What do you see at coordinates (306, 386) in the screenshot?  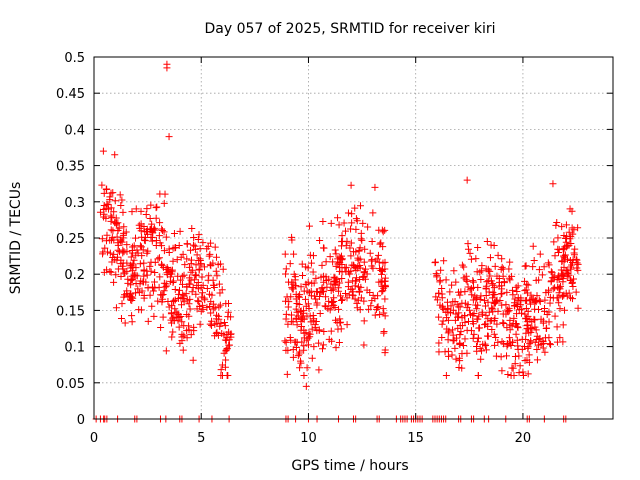 I see `data-point-outlier` at bounding box center [306, 386].